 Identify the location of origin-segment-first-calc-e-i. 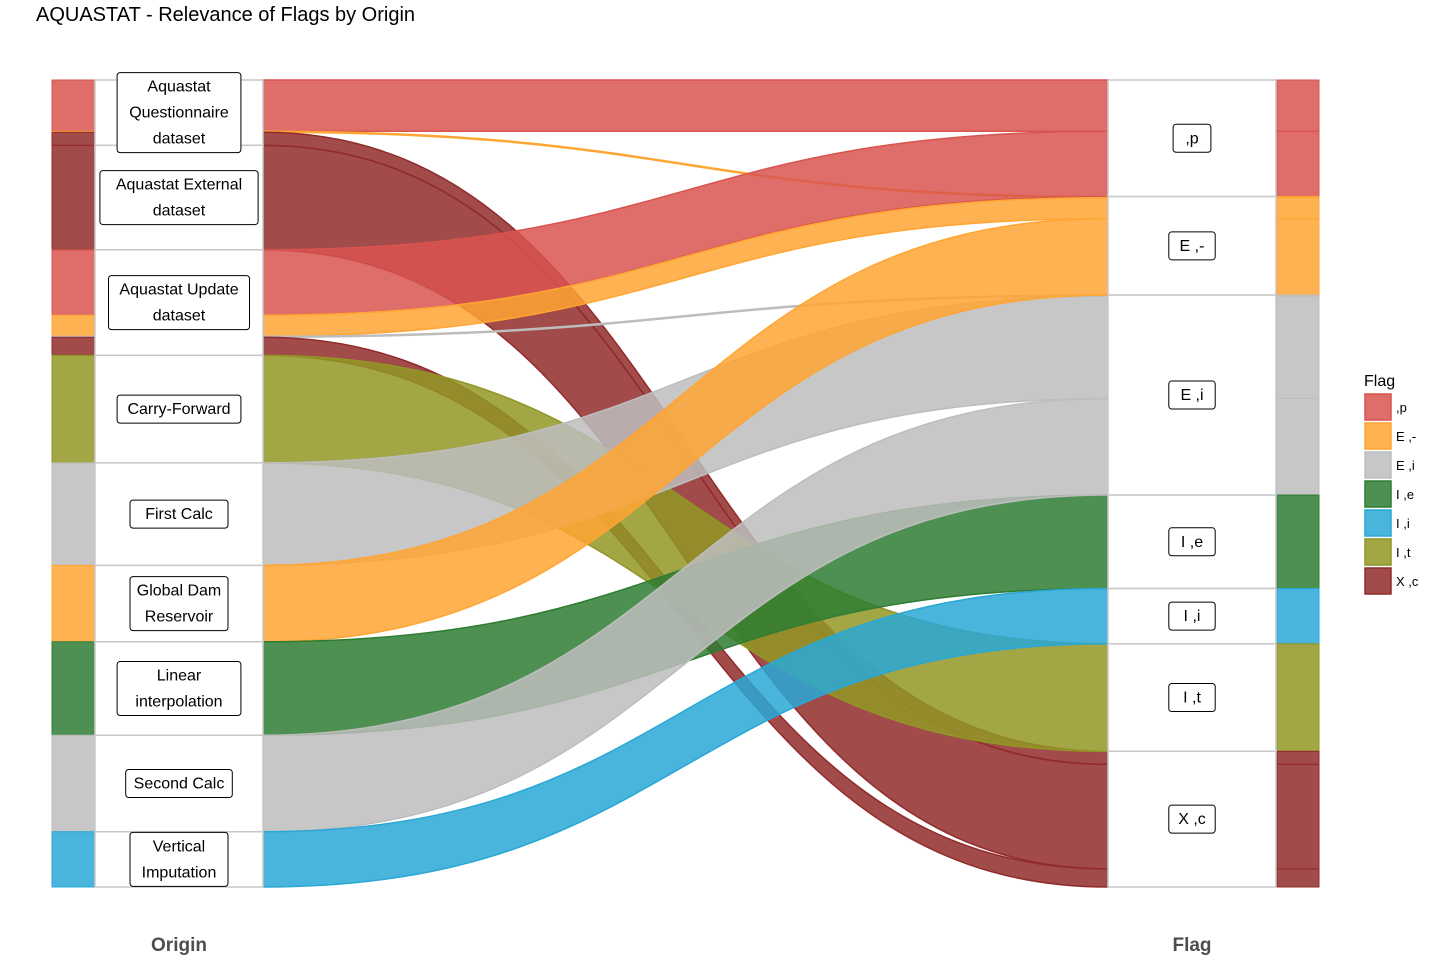
(73, 514).